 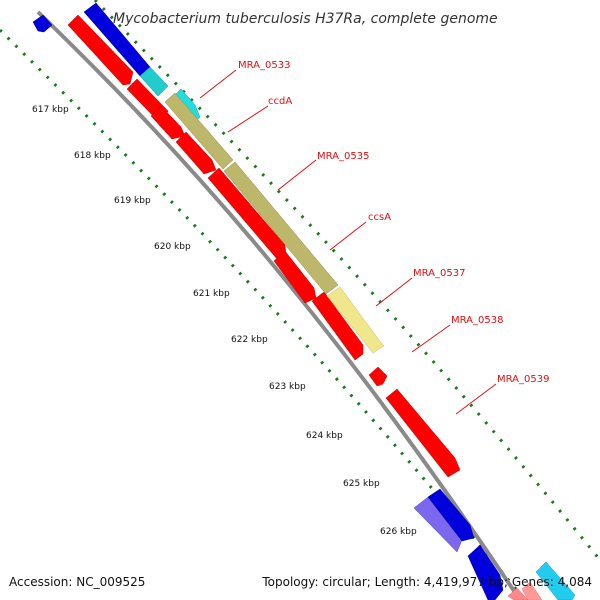 I want to click on tick-label: 622 kbp, so click(x=249, y=340).